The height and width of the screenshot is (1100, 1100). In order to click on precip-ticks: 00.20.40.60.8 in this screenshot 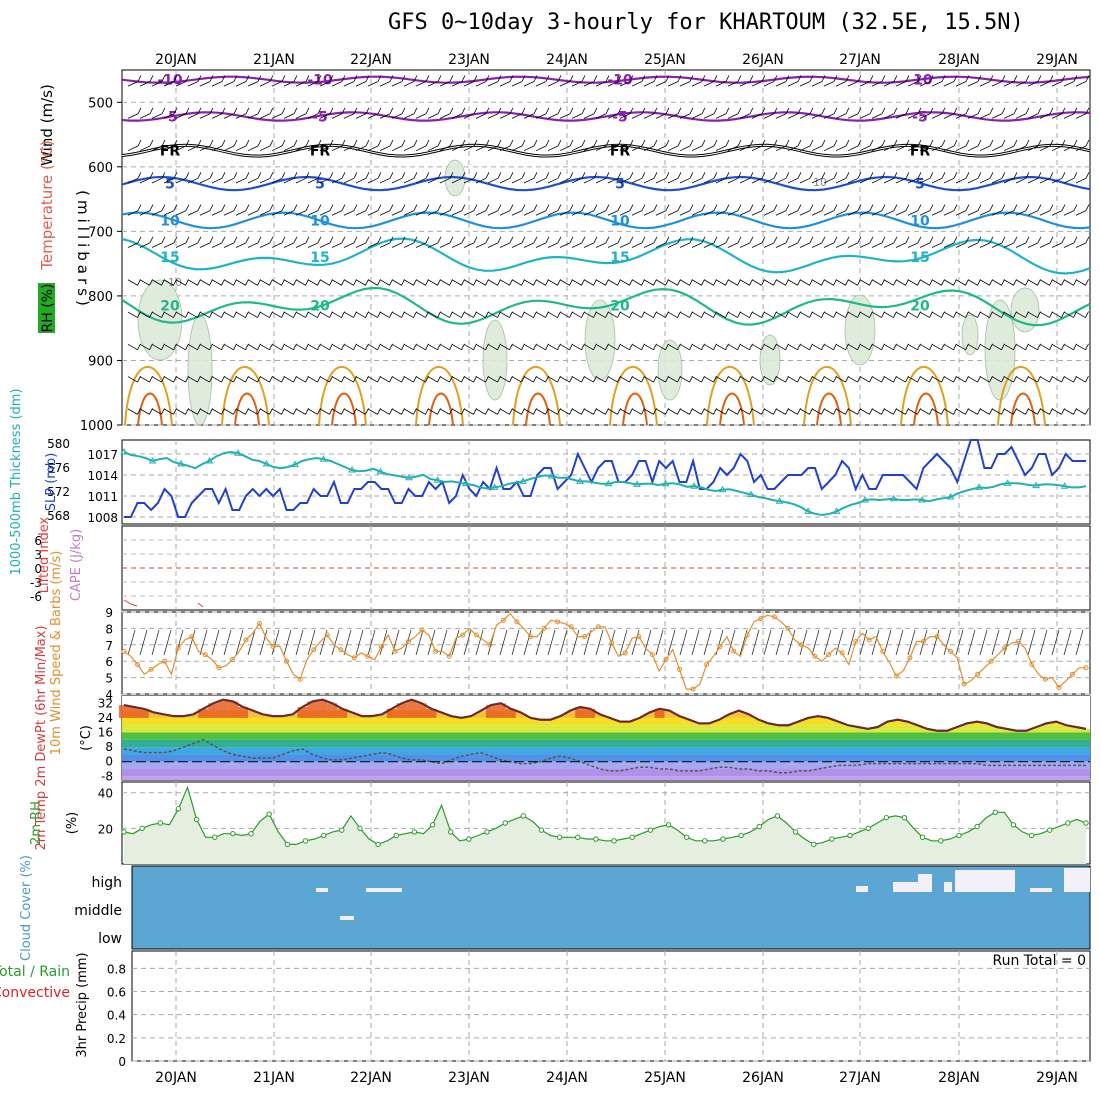, I will do `click(116, 1015)`.